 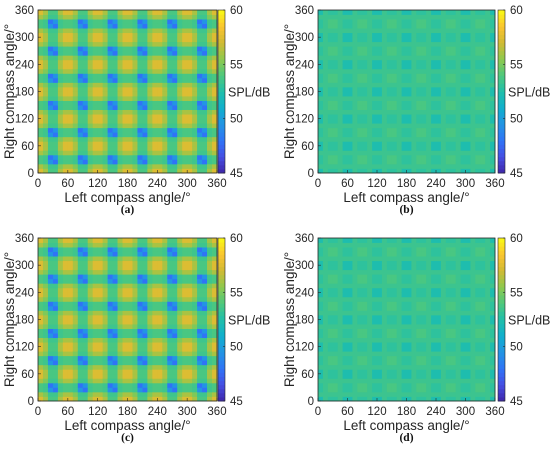 What do you see at coordinates (529, 93) in the screenshot?
I see `colorbar-label: SPL/dB` at bounding box center [529, 93].